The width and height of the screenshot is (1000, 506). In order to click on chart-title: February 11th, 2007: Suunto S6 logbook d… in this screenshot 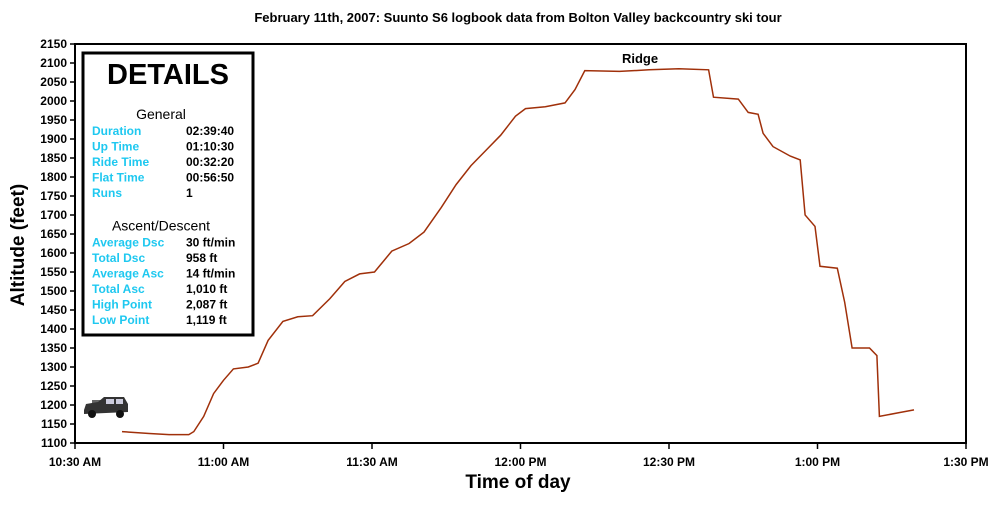, I will do `click(517, 17)`.